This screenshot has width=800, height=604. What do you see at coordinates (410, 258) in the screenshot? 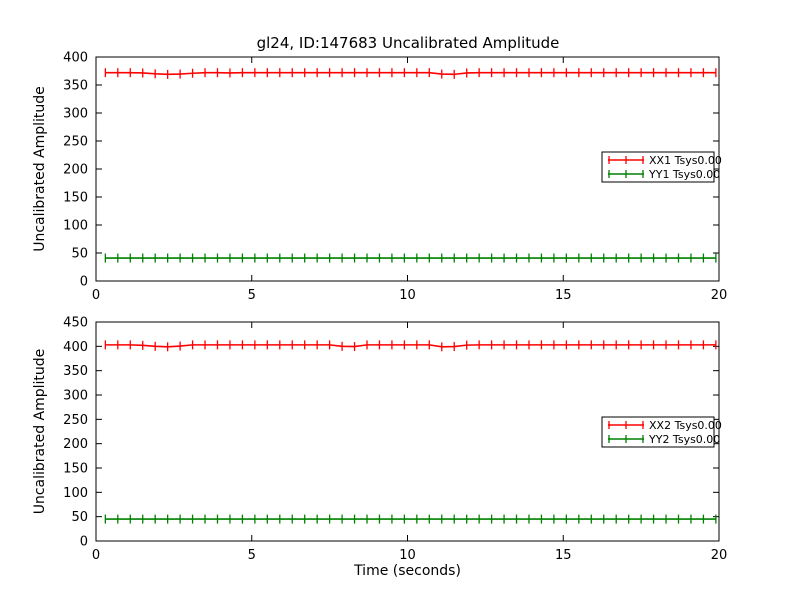
I see `series-YY1` at bounding box center [410, 258].